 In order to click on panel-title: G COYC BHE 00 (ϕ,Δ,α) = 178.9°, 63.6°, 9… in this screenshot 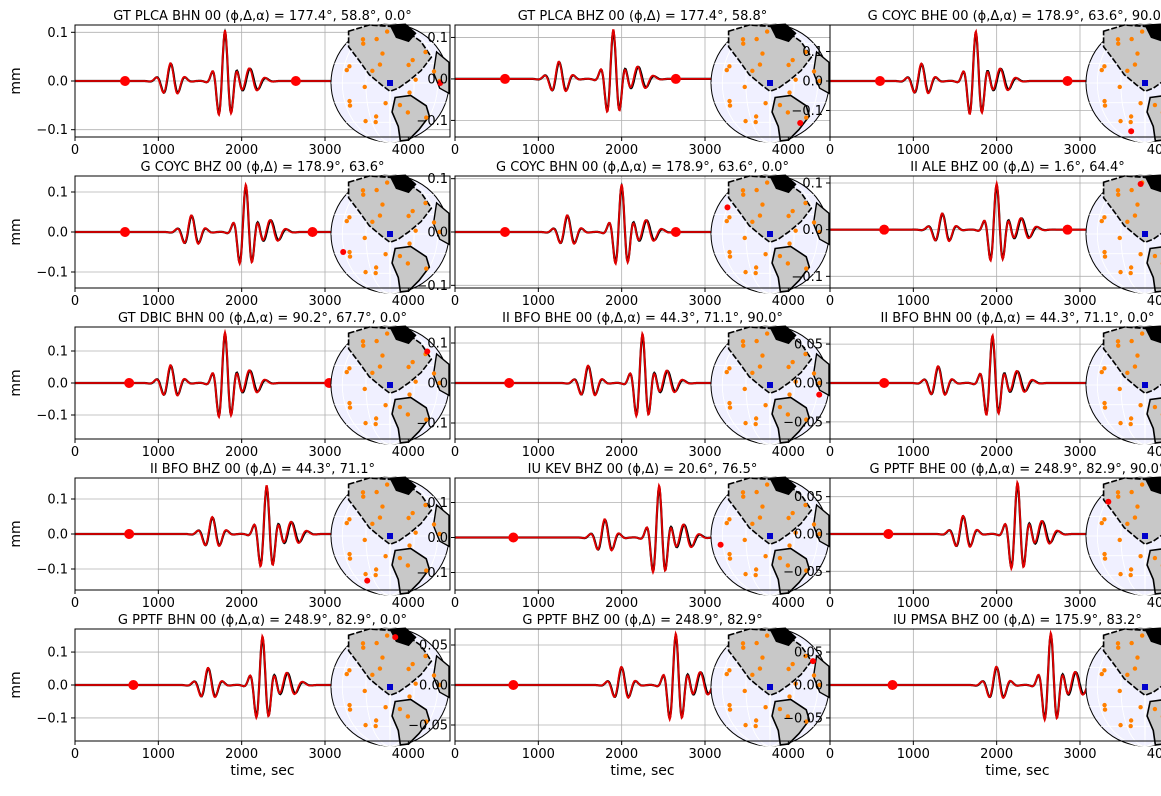, I will do `click(1014, 16)`.